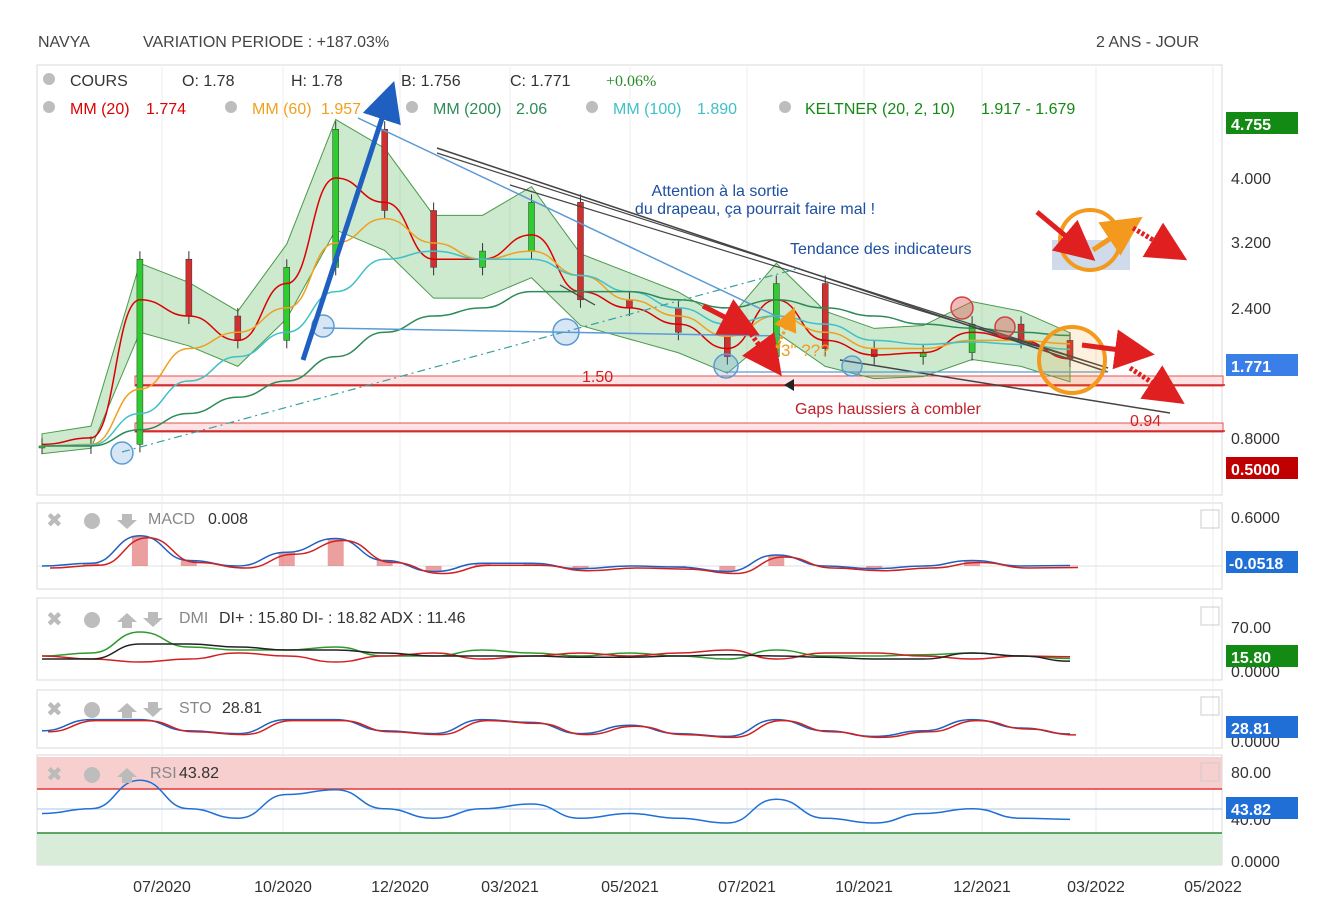 This screenshot has height=906, width=1340. What do you see at coordinates (266, 42) in the screenshot?
I see `variation-label: VARIATION PERIODE : +187.03%` at bounding box center [266, 42].